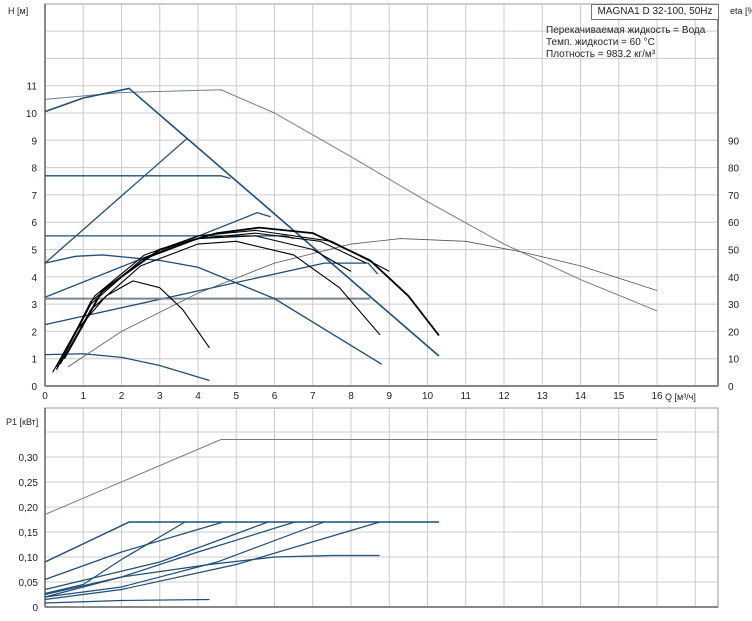 This screenshot has height=621, width=752. What do you see at coordinates (601, 54) in the screenshot?
I see `density-line: Плотность = 983.2 кг/м³` at bounding box center [601, 54].